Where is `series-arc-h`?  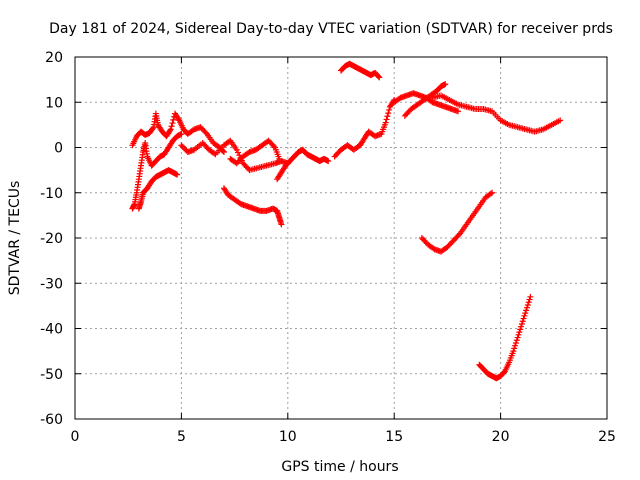
series-arc-h is located at coordinates (364, 128).